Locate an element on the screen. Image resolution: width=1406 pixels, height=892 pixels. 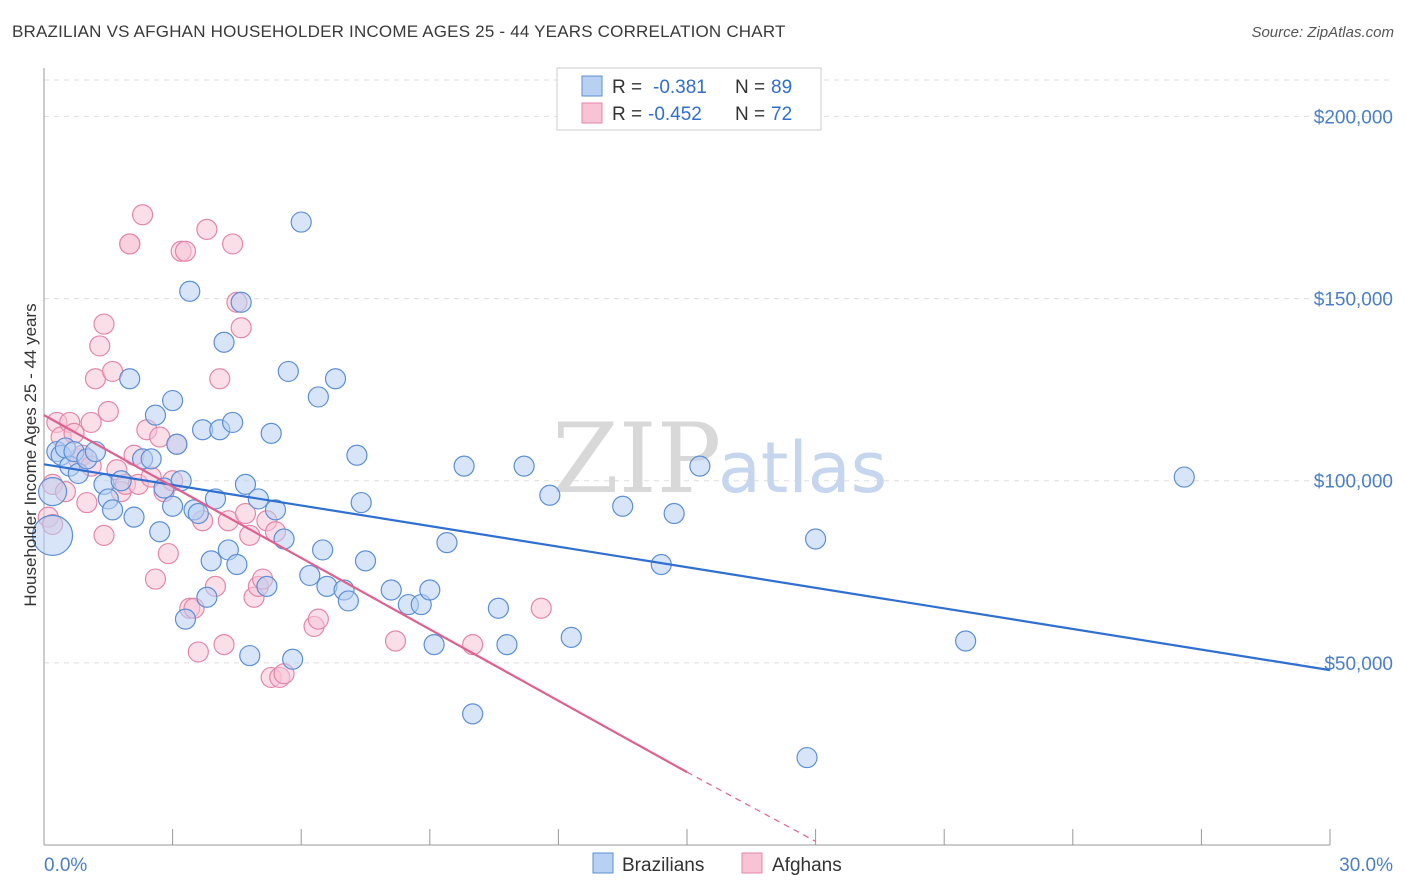
legend-n-value: 72 is located at coordinates (781, 114).